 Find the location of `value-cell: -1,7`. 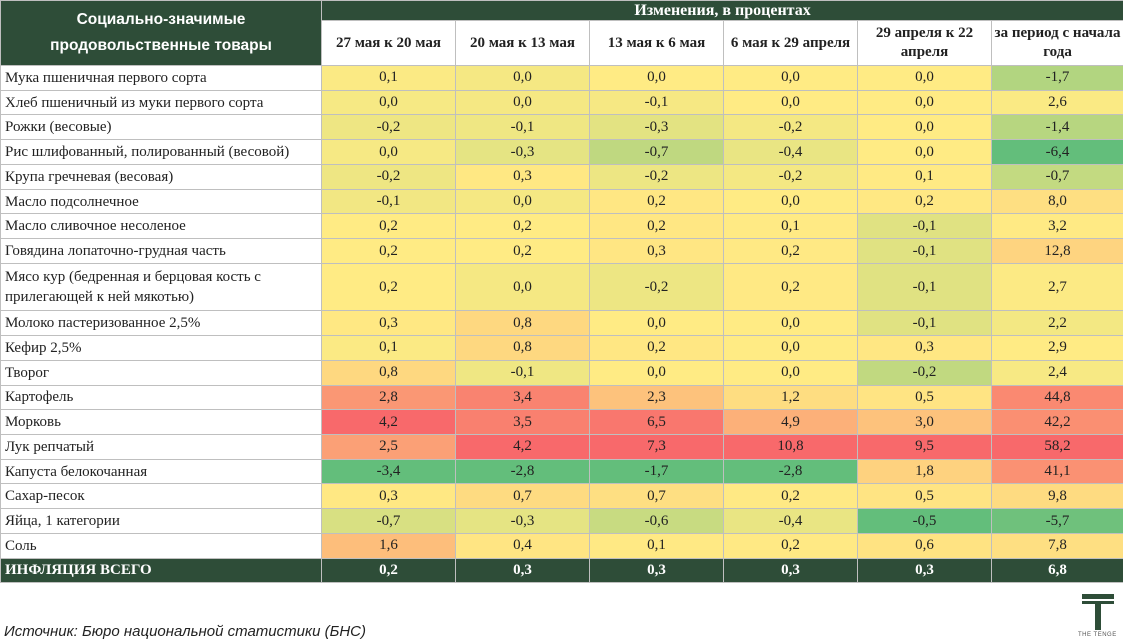

value-cell: -1,7 is located at coordinates (656, 471).